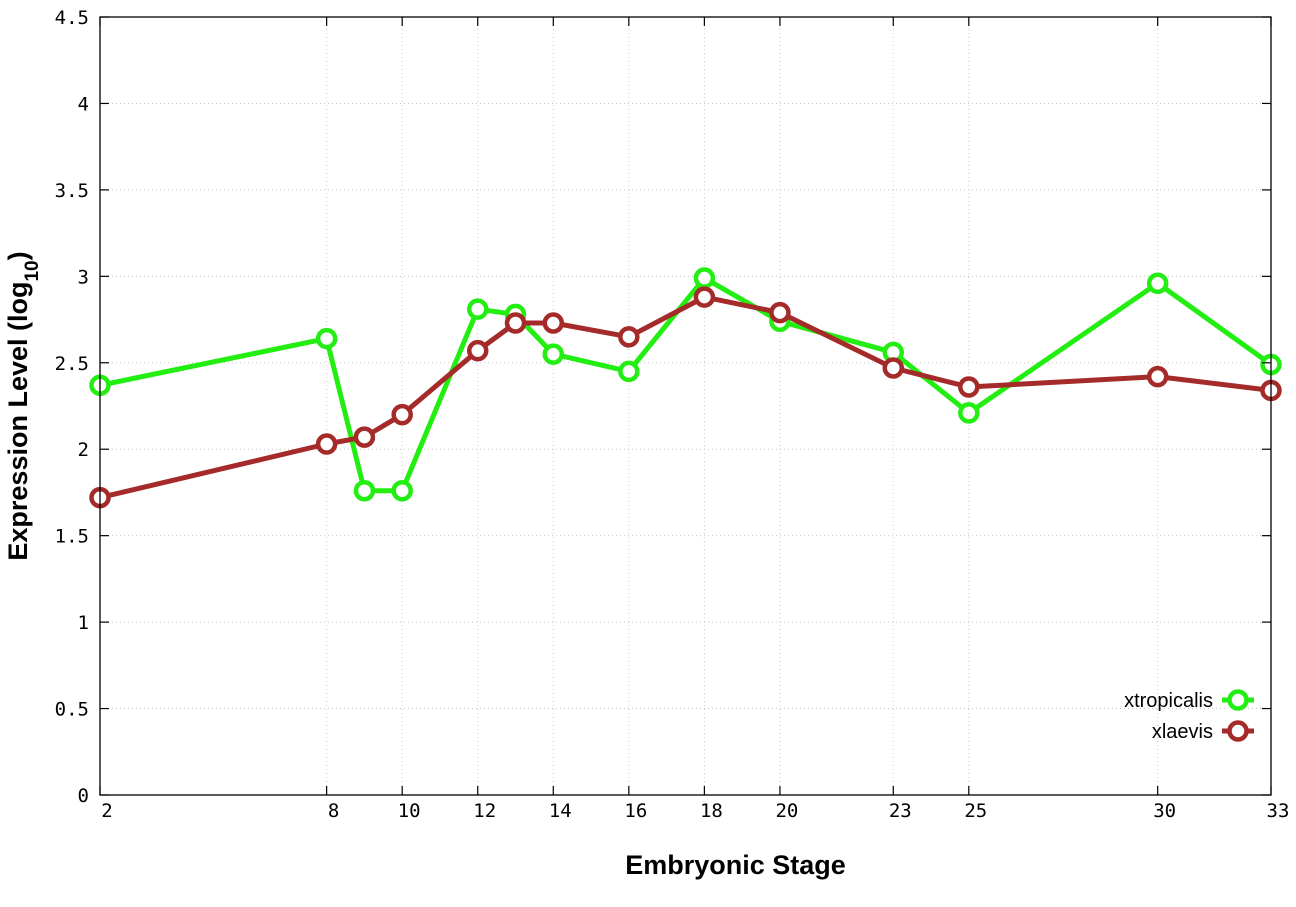  What do you see at coordinates (18, 421) in the screenshot?
I see `y-axis-title-main: Expression Level (log` at bounding box center [18, 421].